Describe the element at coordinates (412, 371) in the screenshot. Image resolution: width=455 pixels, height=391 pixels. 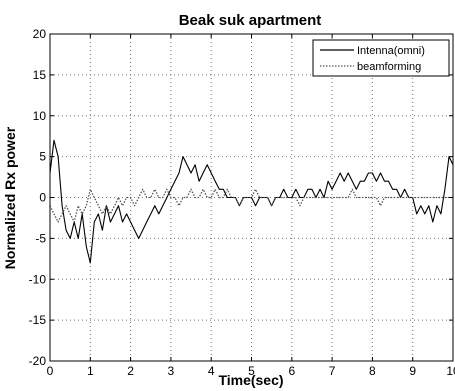
I see `x-tick-label: 9` at that location.